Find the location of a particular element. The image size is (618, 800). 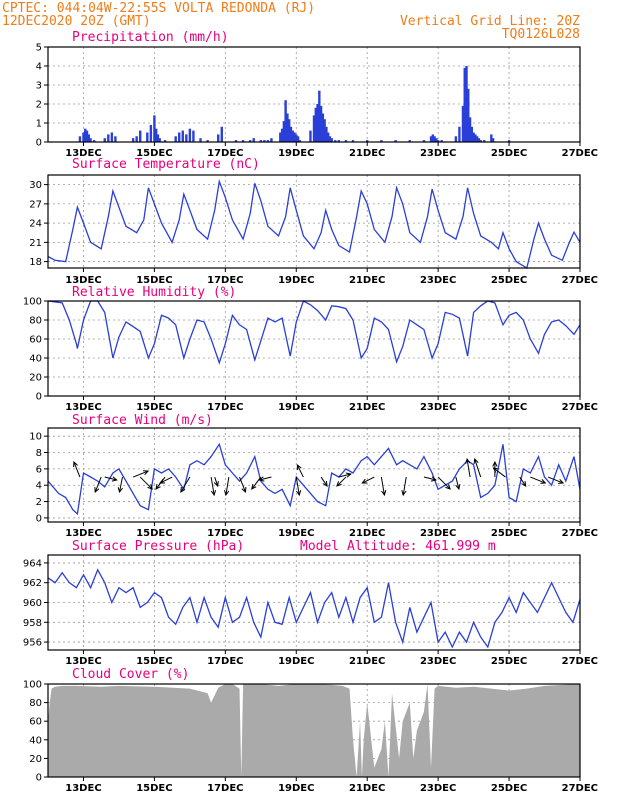

precipitation-xtick-label: 27DEC is located at coordinates (580, 153).